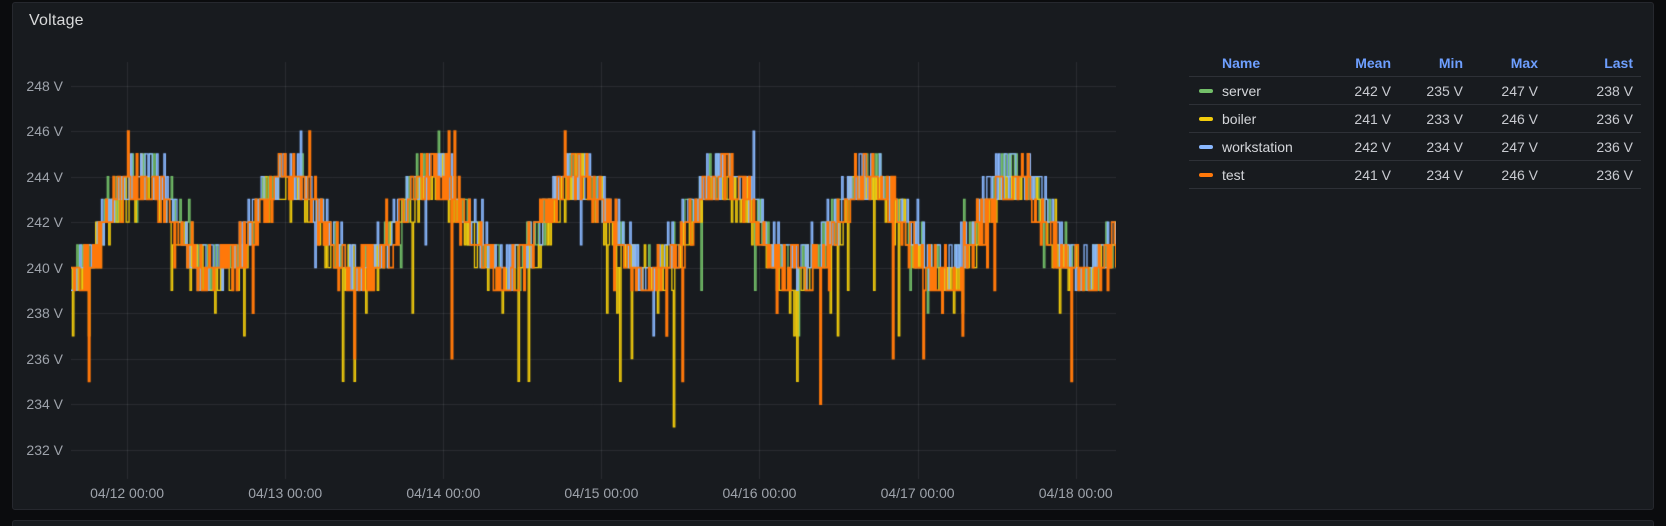 The width and height of the screenshot is (1666, 526). Describe the element at coordinates (1075, 493) in the screenshot. I see `x-tick-label: 04/18 00:00` at that location.